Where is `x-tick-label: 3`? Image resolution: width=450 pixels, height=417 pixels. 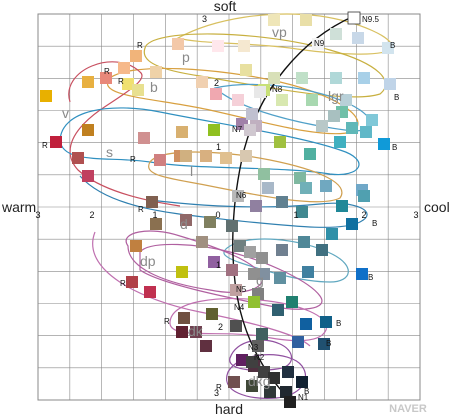 x-tick-label: 3 is located at coordinates (37, 215).